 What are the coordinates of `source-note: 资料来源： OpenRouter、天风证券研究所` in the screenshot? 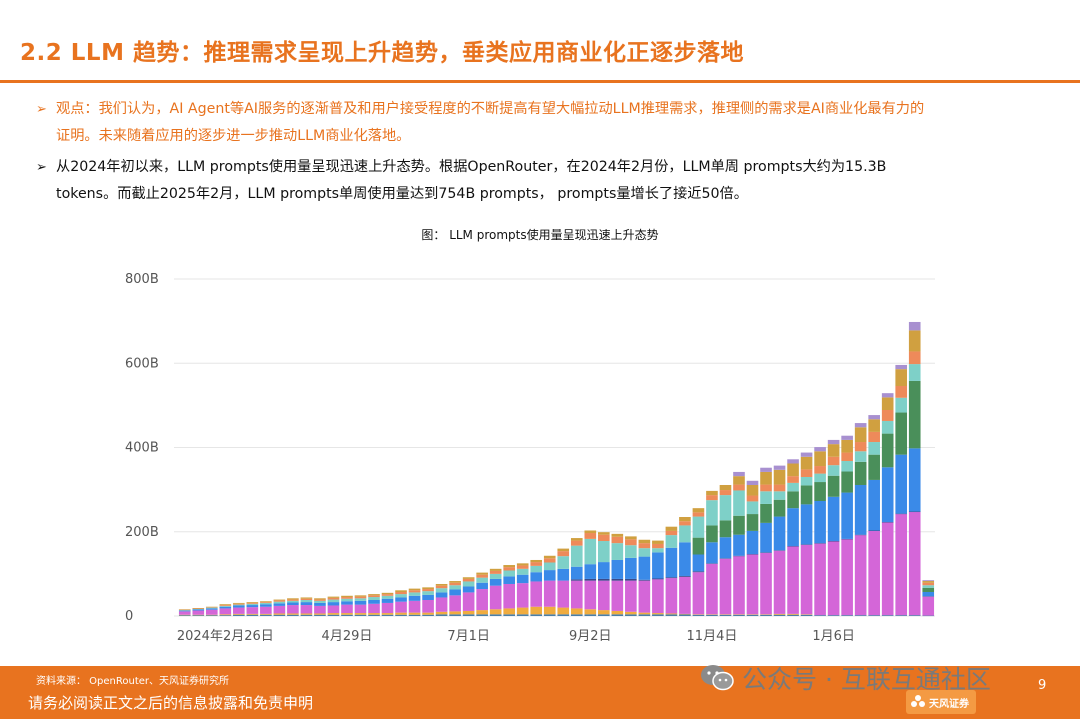 It's located at (133, 681).